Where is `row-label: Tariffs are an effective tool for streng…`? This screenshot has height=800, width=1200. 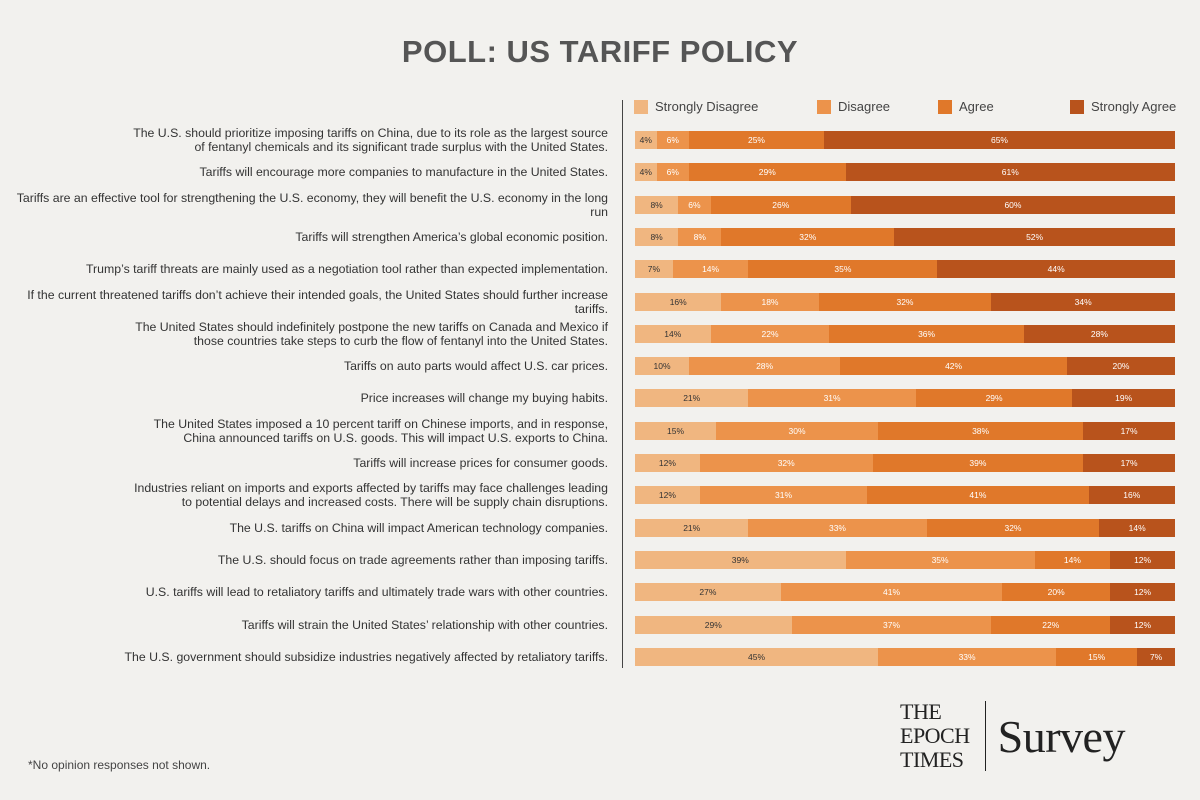
row-label: Tariffs are an effective tool for streng… is located at coordinates (312, 204).